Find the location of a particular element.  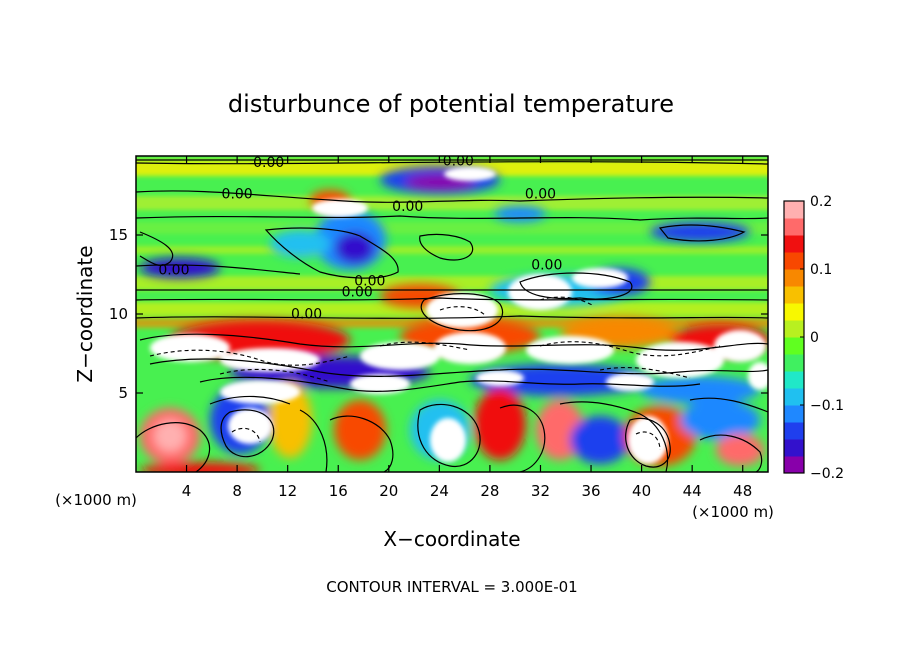

x-tick-label: 40 is located at coordinates (641, 491).